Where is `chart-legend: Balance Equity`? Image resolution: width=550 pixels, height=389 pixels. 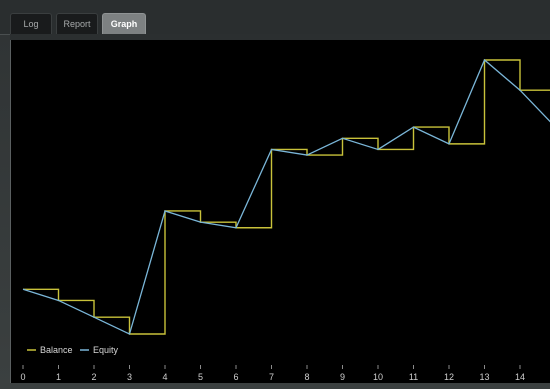 chart-legend: Balance Equity is located at coordinates (73, 350).